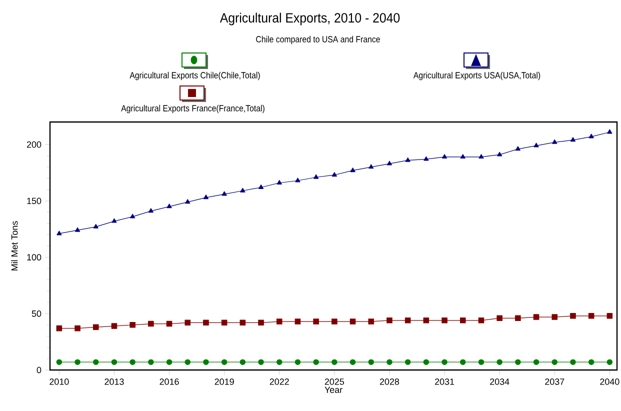 This screenshot has width=621, height=411. What do you see at coordinates (192, 109) in the screenshot?
I see `legend-label: Agricultural Exports France(France,Total)` at bounding box center [192, 109].